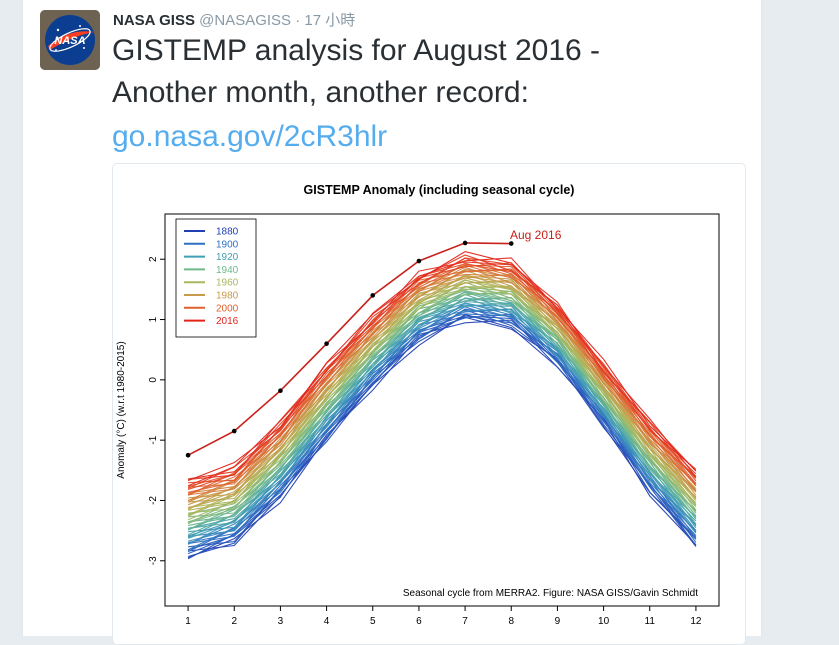 The width and height of the screenshot is (839, 645). What do you see at coordinates (234, 621) in the screenshot?
I see `x-tick-label: 2` at bounding box center [234, 621].